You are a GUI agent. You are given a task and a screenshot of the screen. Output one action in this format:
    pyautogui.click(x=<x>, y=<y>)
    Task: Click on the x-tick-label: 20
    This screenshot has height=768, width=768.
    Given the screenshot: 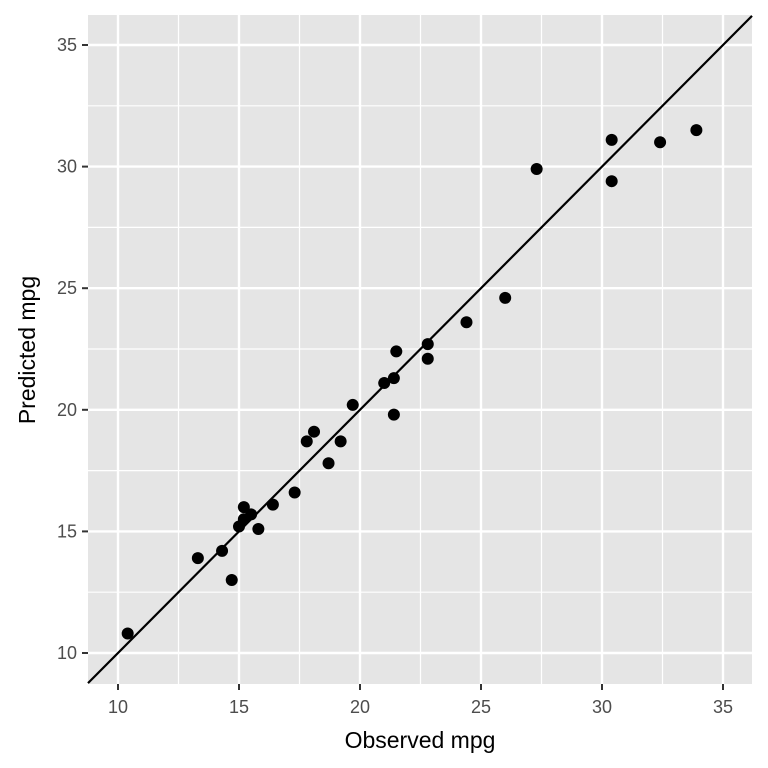 What is the action you would take?
    pyautogui.click(x=360, y=707)
    